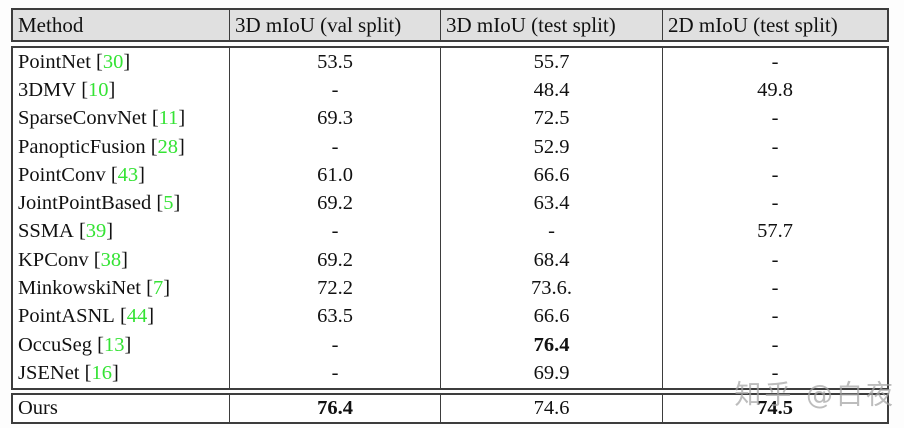 The image size is (904, 428). What do you see at coordinates (51, 24) in the screenshot?
I see `column-header-method: Method` at bounding box center [51, 24].